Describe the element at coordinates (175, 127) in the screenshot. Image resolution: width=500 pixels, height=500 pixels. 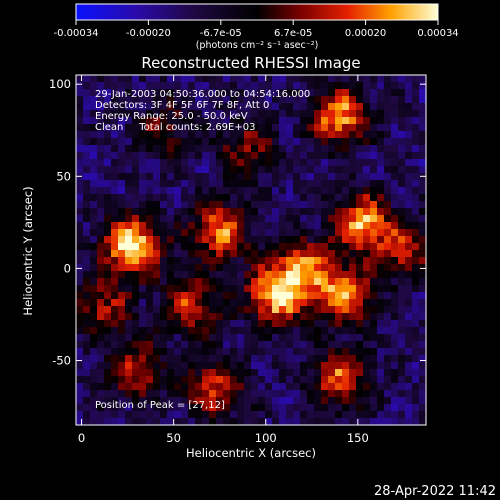
I see `annotation-clean-counts: Clean Total counts: 2.69E+03` at that location.